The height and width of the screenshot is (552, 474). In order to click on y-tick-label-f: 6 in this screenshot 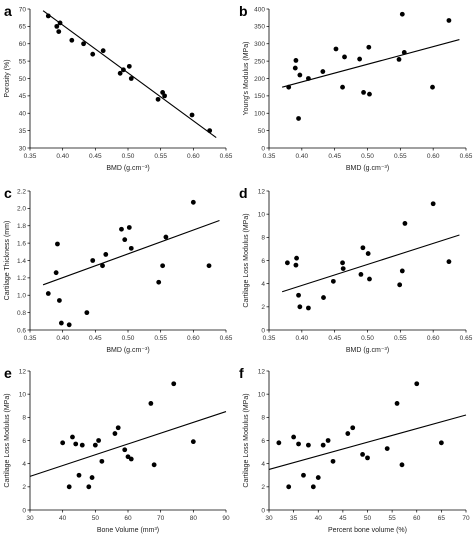, I will do `click(263, 441)`.